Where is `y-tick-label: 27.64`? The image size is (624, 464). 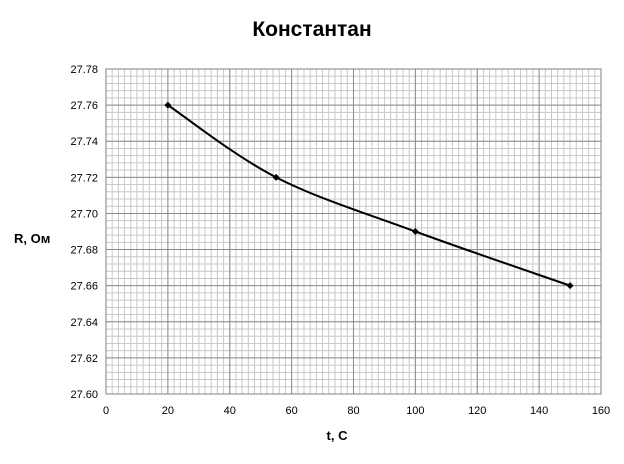
y-tick-label: 27.64 is located at coordinates (84, 323).